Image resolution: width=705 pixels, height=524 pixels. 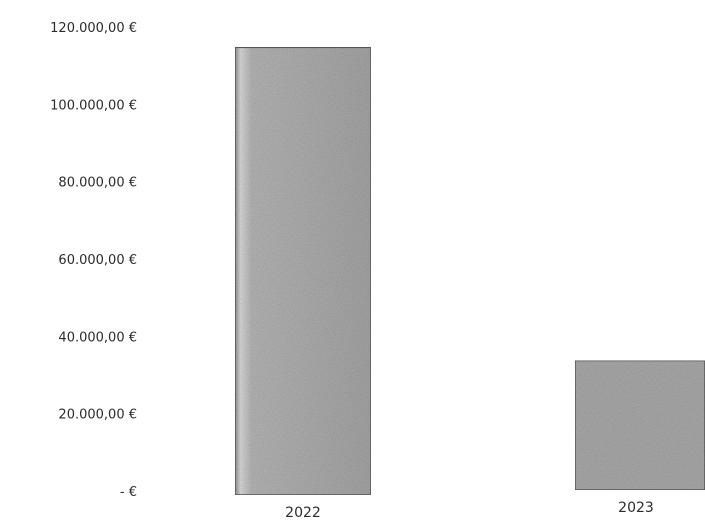 What do you see at coordinates (128, 492) in the screenshot?
I see `y-tick-label: - €` at bounding box center [128, 492].